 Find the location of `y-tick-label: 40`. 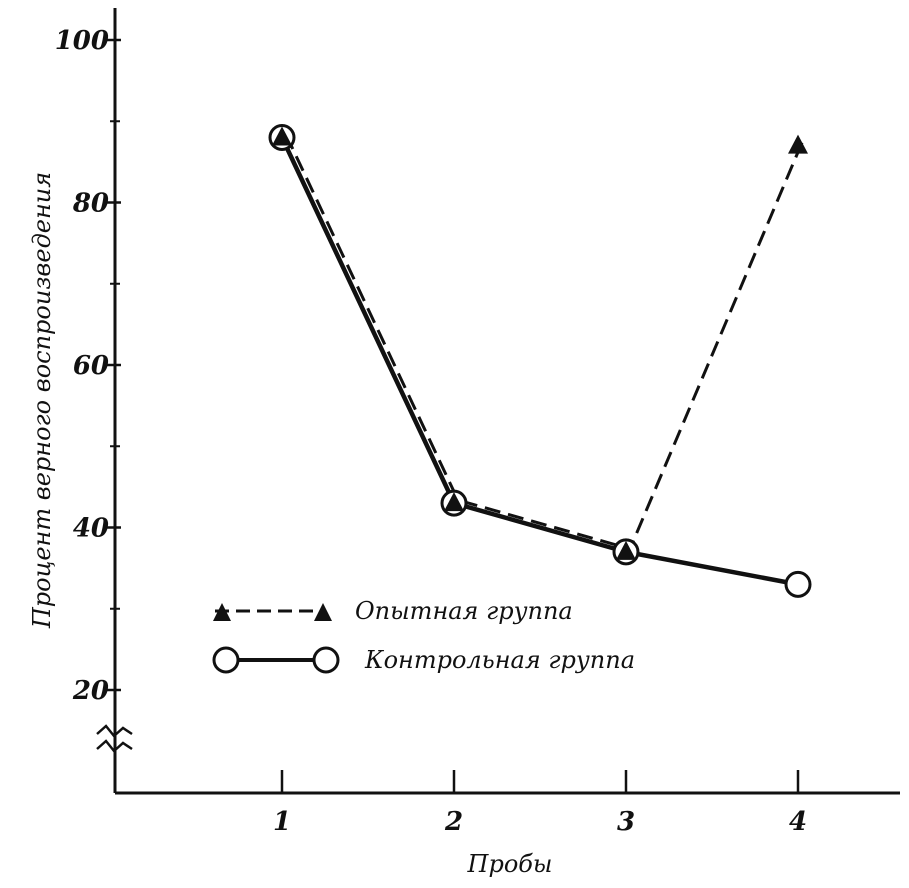

y-tick-label: 40 is located at coordinates (91, 529).